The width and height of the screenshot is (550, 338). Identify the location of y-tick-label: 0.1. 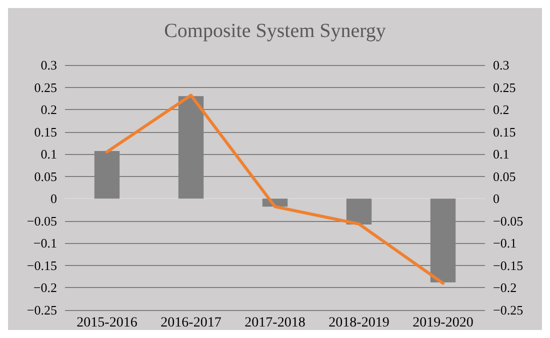
(48, 154).